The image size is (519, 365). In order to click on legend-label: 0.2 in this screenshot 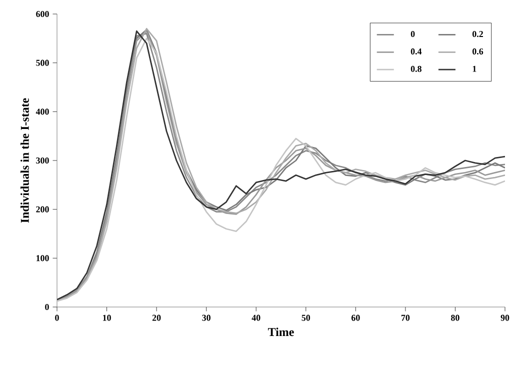, I will do `click(477, 34)`.